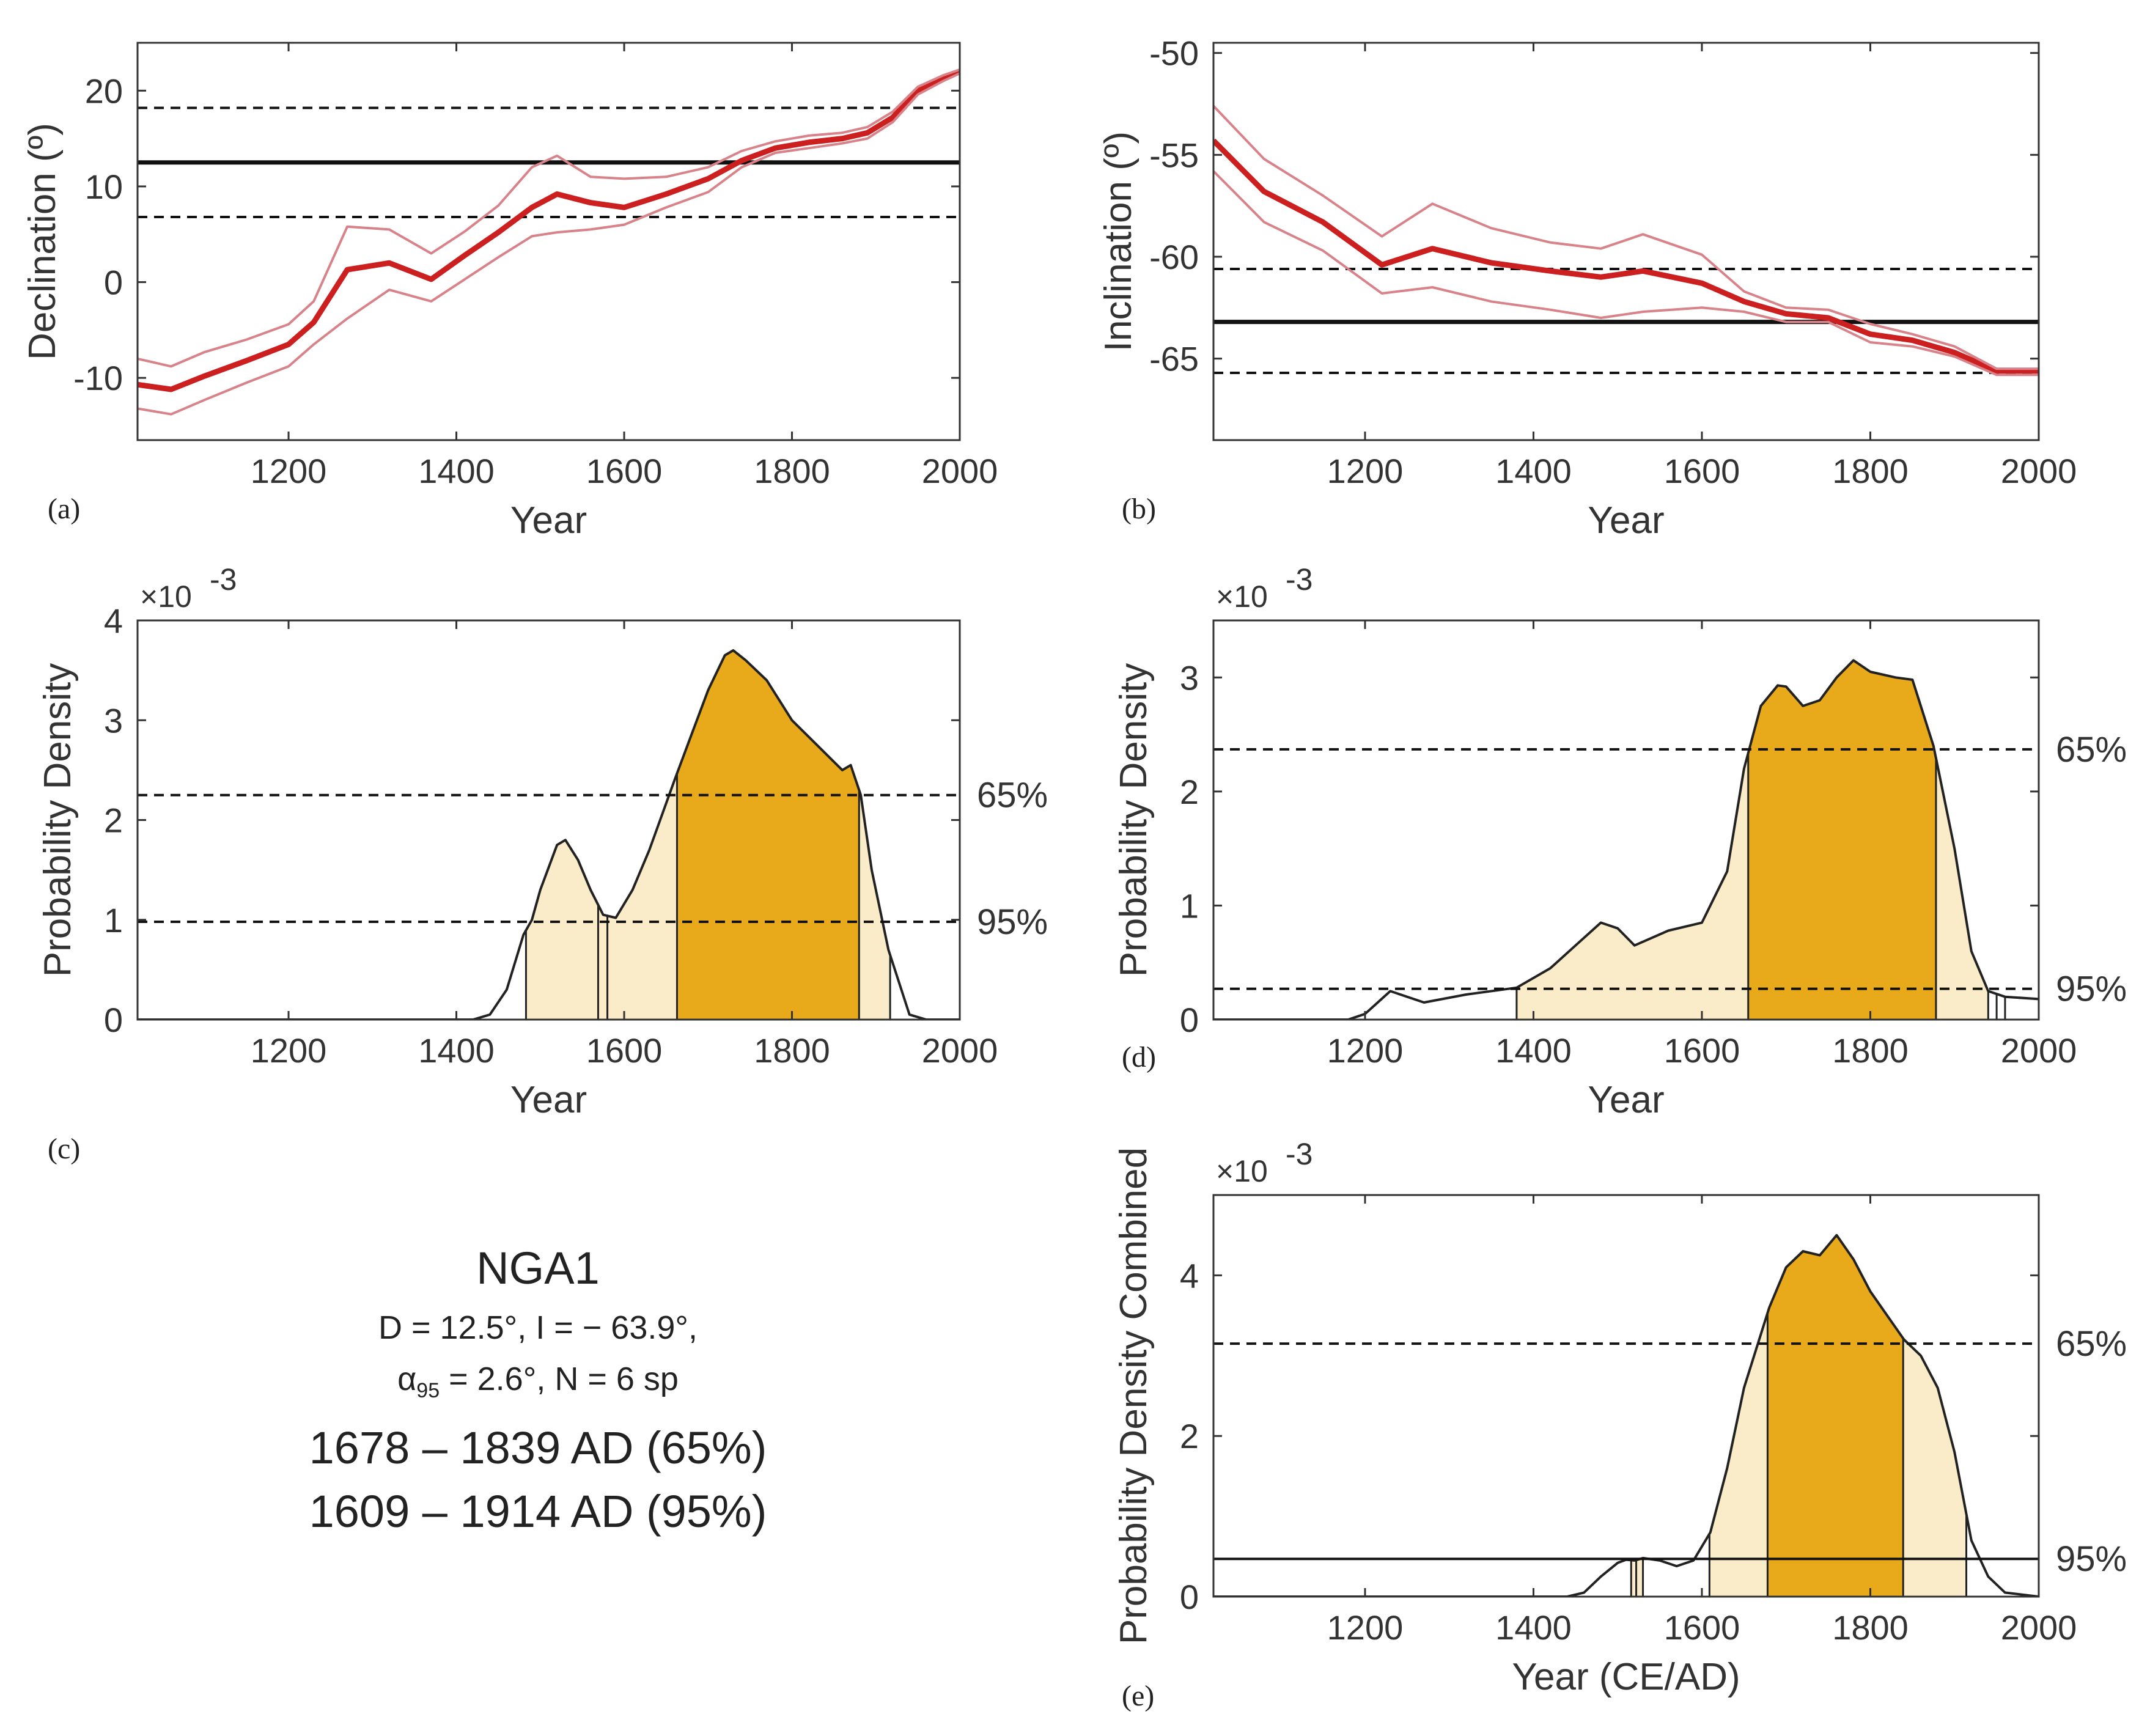  I want to click on density-curve-d, so click(1626, 839).